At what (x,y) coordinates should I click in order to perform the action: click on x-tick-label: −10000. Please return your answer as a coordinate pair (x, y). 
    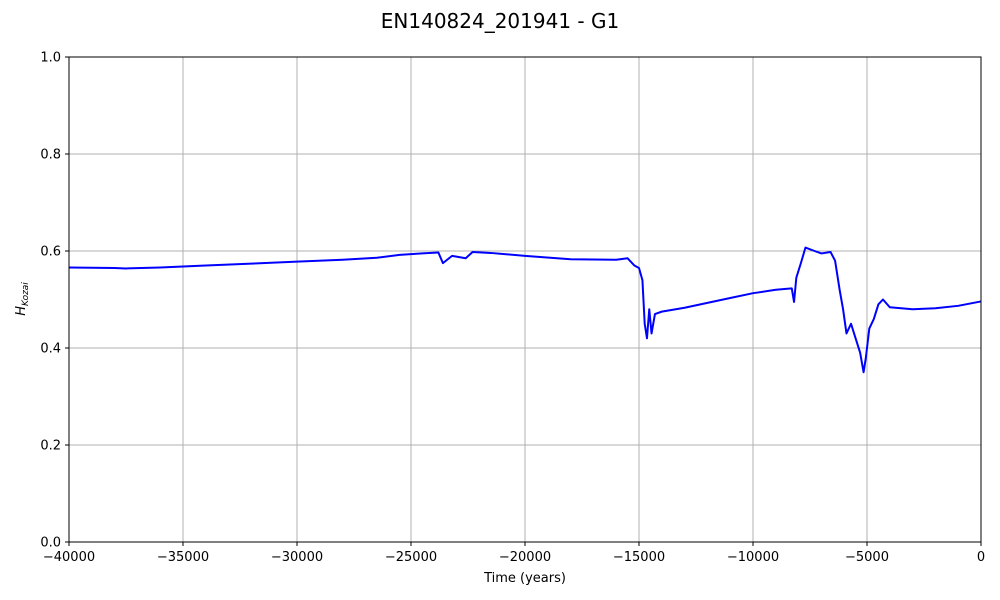
    Looking at the image, I should click on (753, 557).